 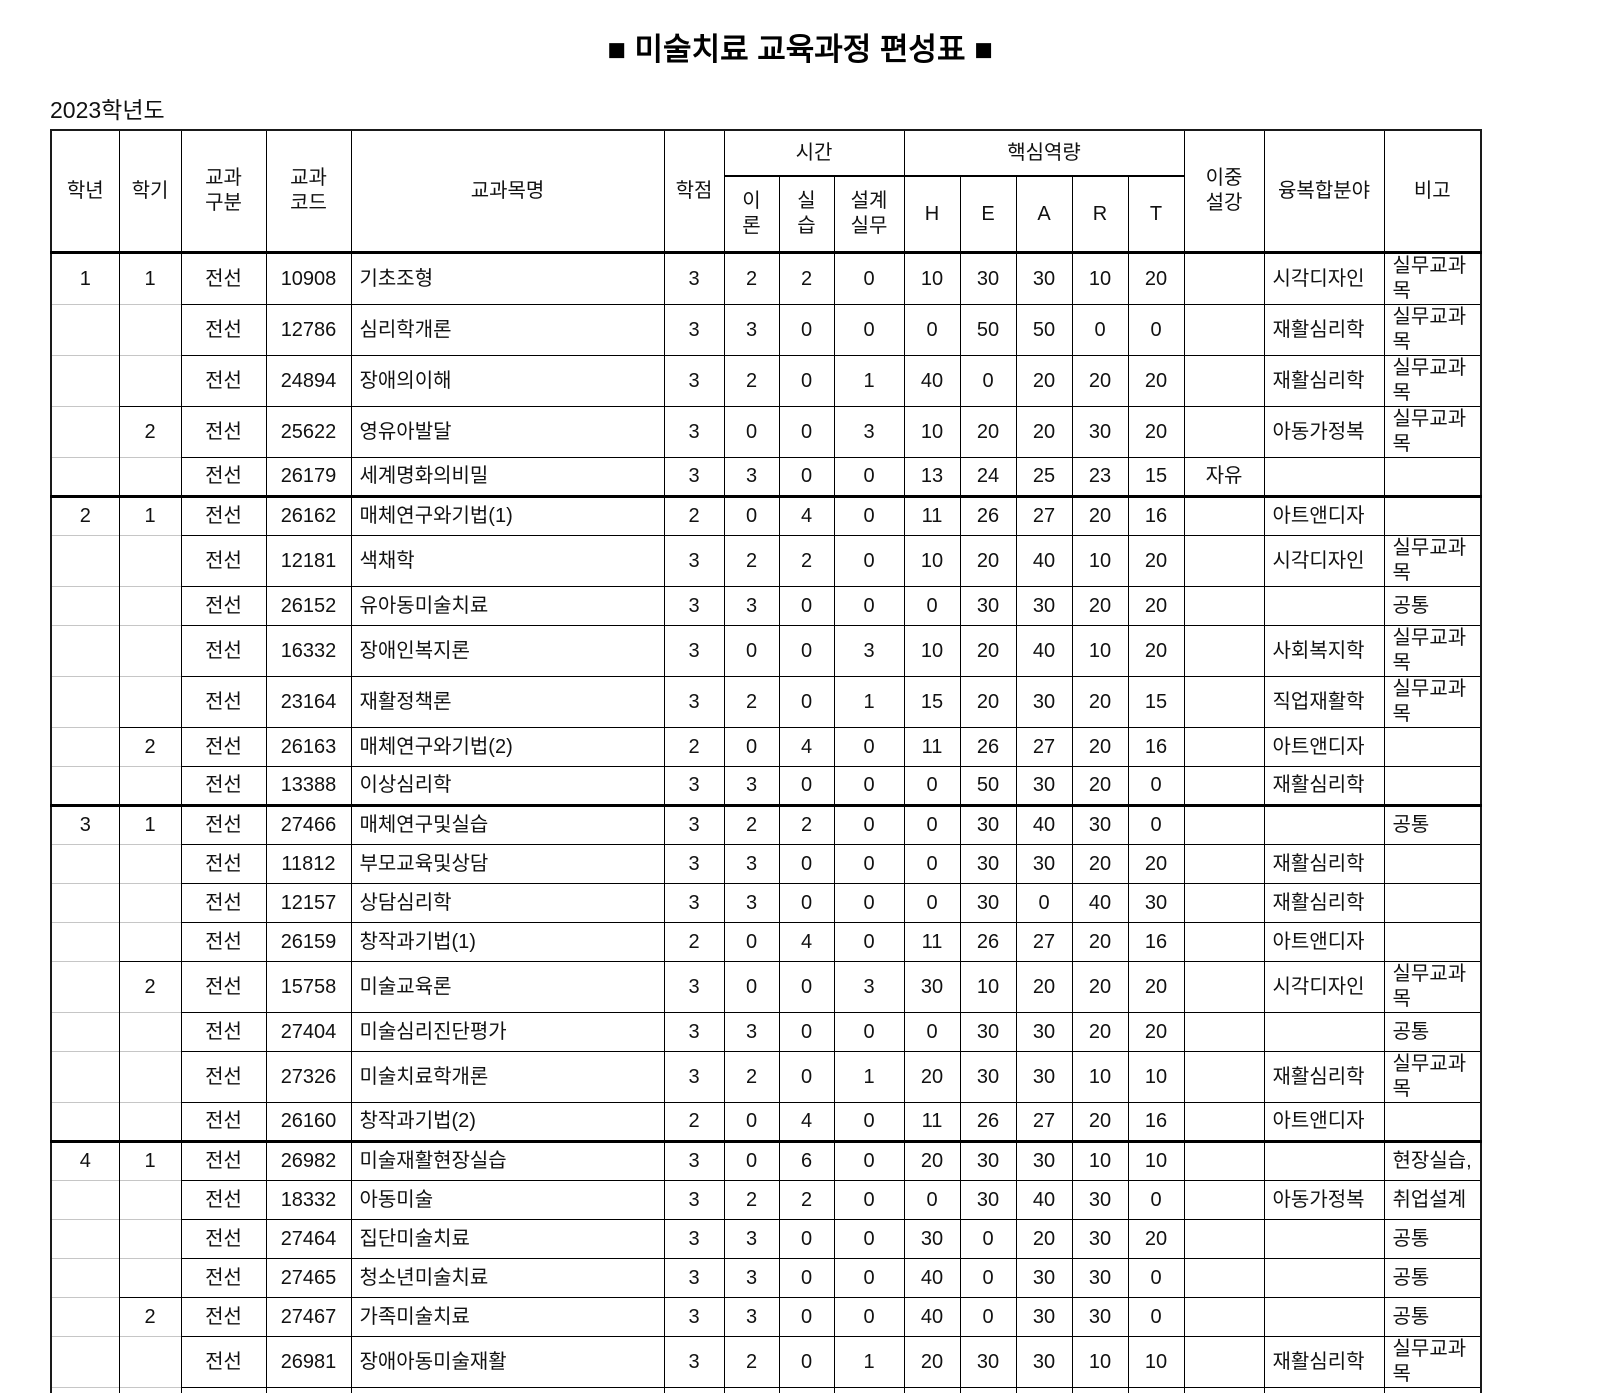 What do you see at coordinates (149, 278) in the screenshot?
I see `cell-semester: 1` at bounding box center [149, 278].